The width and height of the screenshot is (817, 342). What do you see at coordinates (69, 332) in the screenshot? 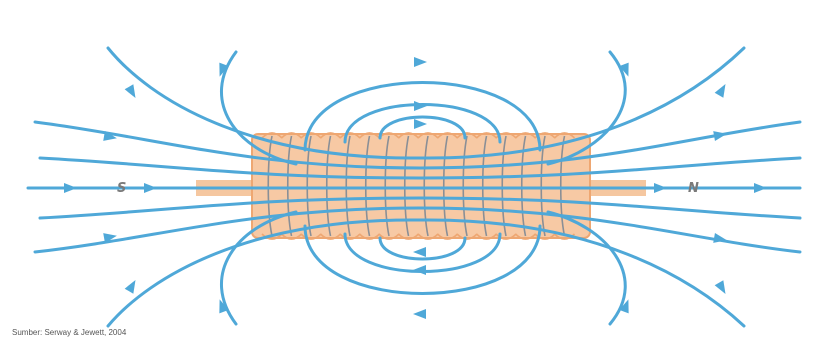
I see `source-caption: Sumber: Serway & Jewett, 2004` at bounding box center [69, 332].